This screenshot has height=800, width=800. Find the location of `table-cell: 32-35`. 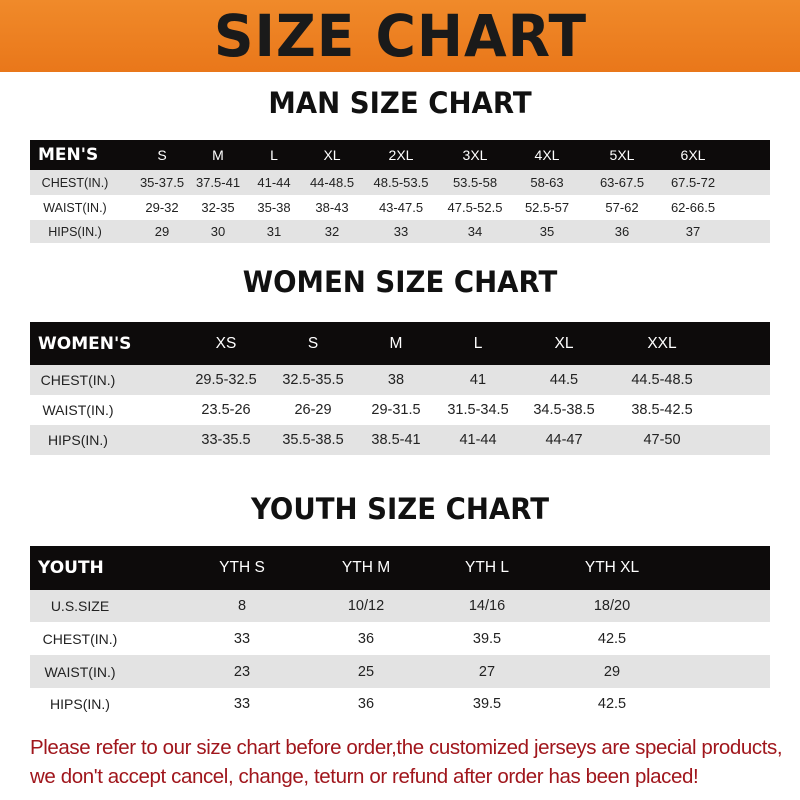

table-cell: 32-35 is located at coordinates (218, 207).